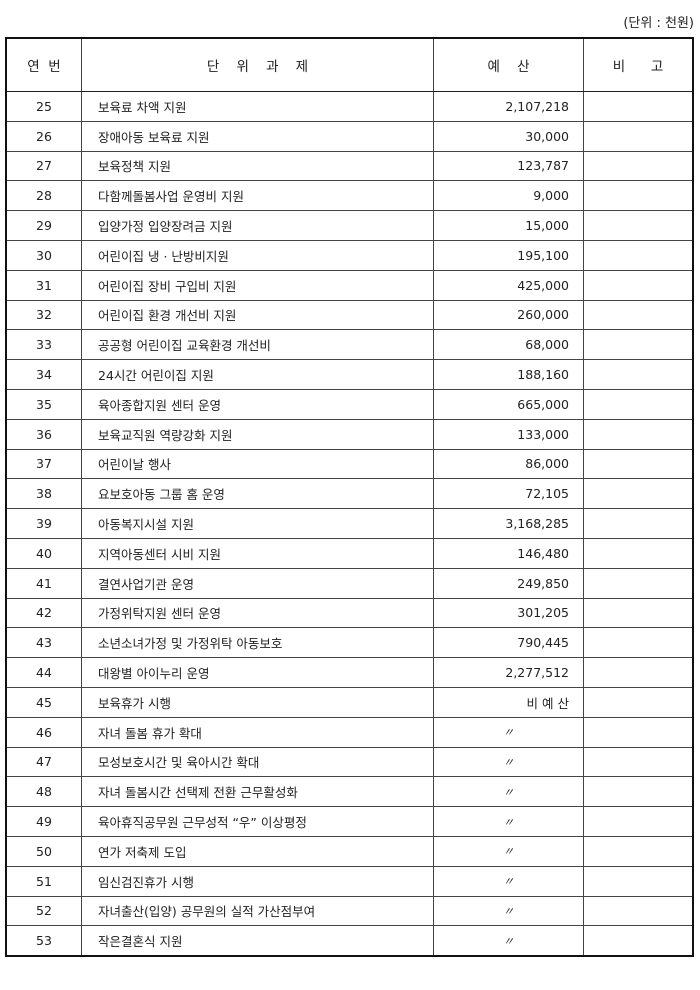 The height and width of the screenshot is (990, 700). I want to click on row-number: 49, so click(43, 821).